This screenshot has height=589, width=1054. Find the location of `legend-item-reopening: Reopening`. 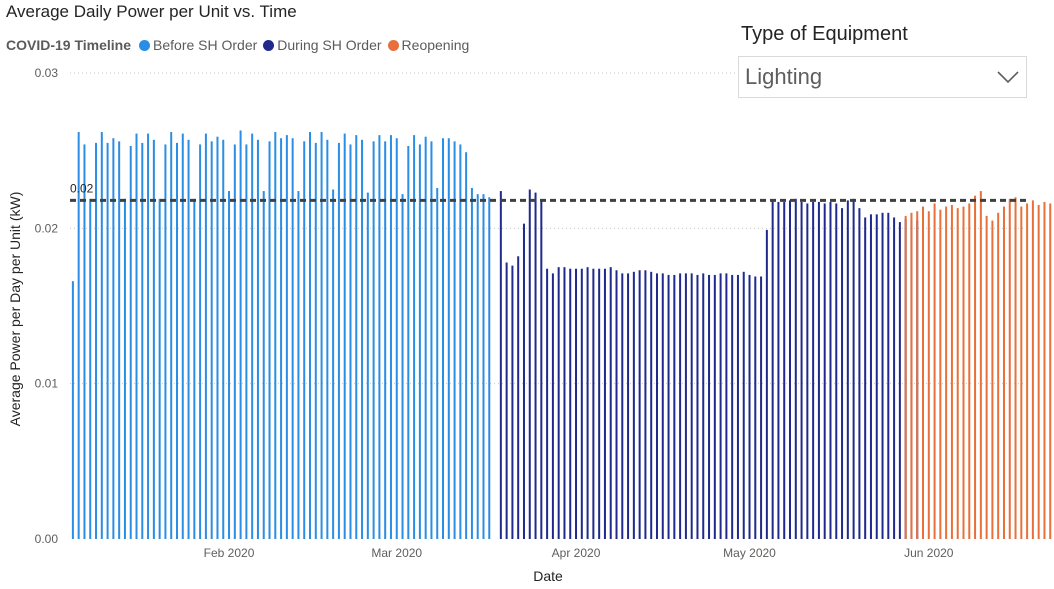

legend-item-reopening: Reopening is located at coordinates (428, 45).